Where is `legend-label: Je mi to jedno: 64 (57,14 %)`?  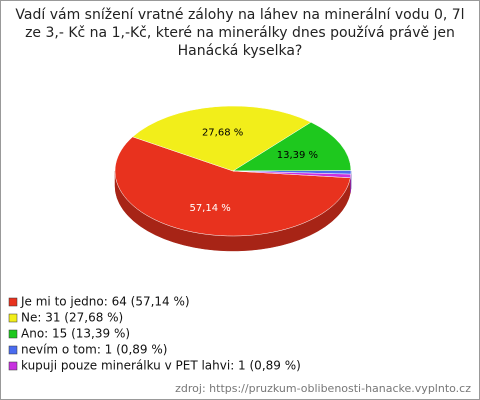 legend-label: Je mi to jedno: 64 (57,14 %) is located at coordinates (105, 302).